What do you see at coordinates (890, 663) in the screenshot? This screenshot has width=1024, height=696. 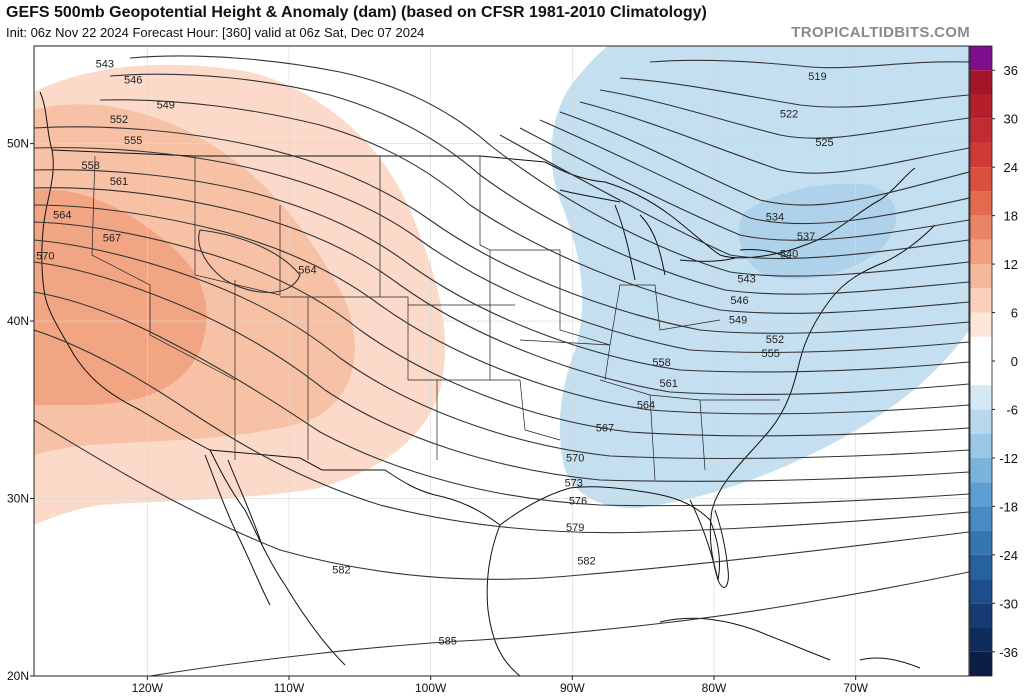 I see `hispaniola-coastline` at bounding box center [890, 663].